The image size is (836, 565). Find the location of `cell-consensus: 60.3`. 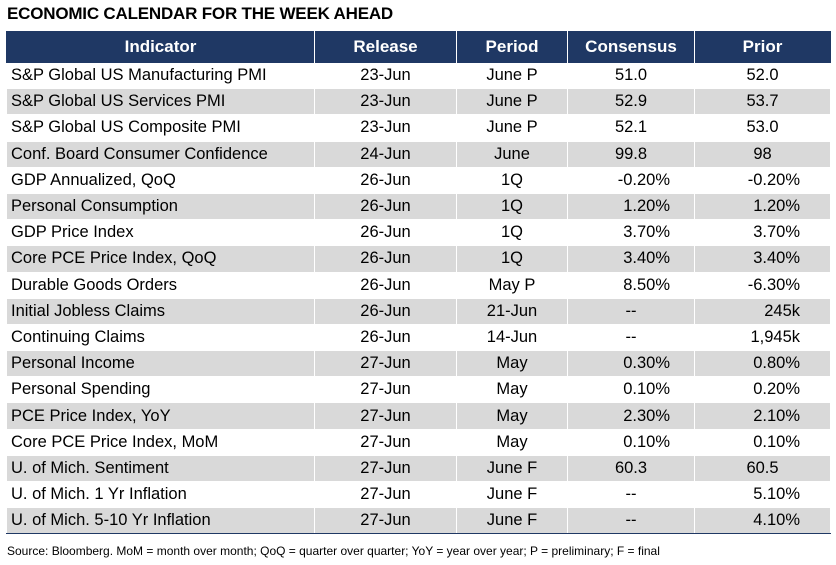

cell-consensus: 60.3 is located at coordinates (631, 469).